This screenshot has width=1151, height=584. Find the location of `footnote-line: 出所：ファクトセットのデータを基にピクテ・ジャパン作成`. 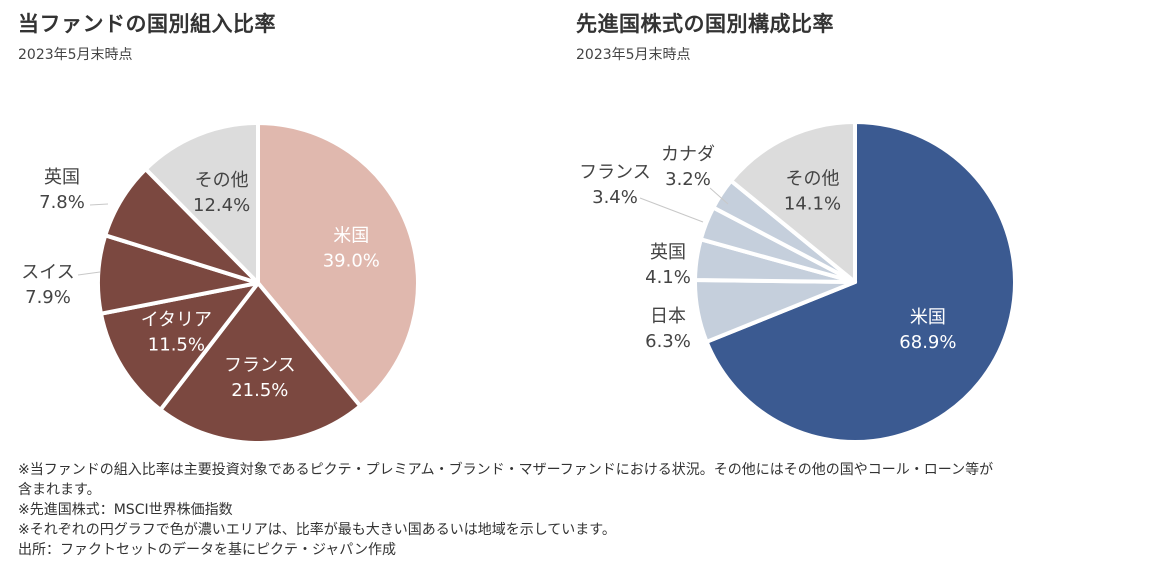

footnote-line: 出所：ファクトセットのデータを基にピクテ・ジャパン作成 is located at coordinates (207, 550).